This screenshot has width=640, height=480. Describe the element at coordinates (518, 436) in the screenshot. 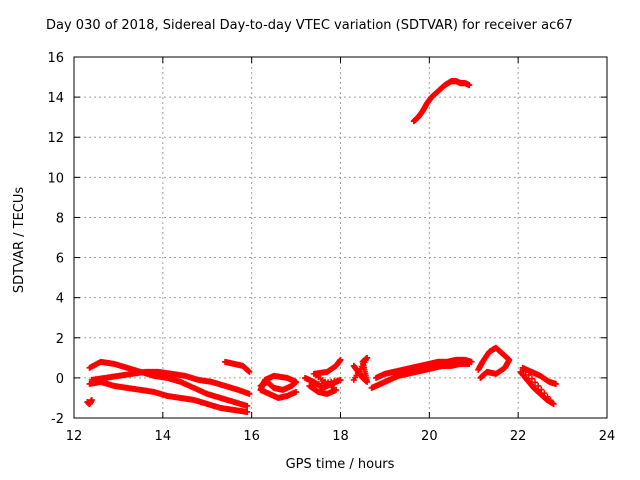

I see `x-tick-label: 22` at that location.